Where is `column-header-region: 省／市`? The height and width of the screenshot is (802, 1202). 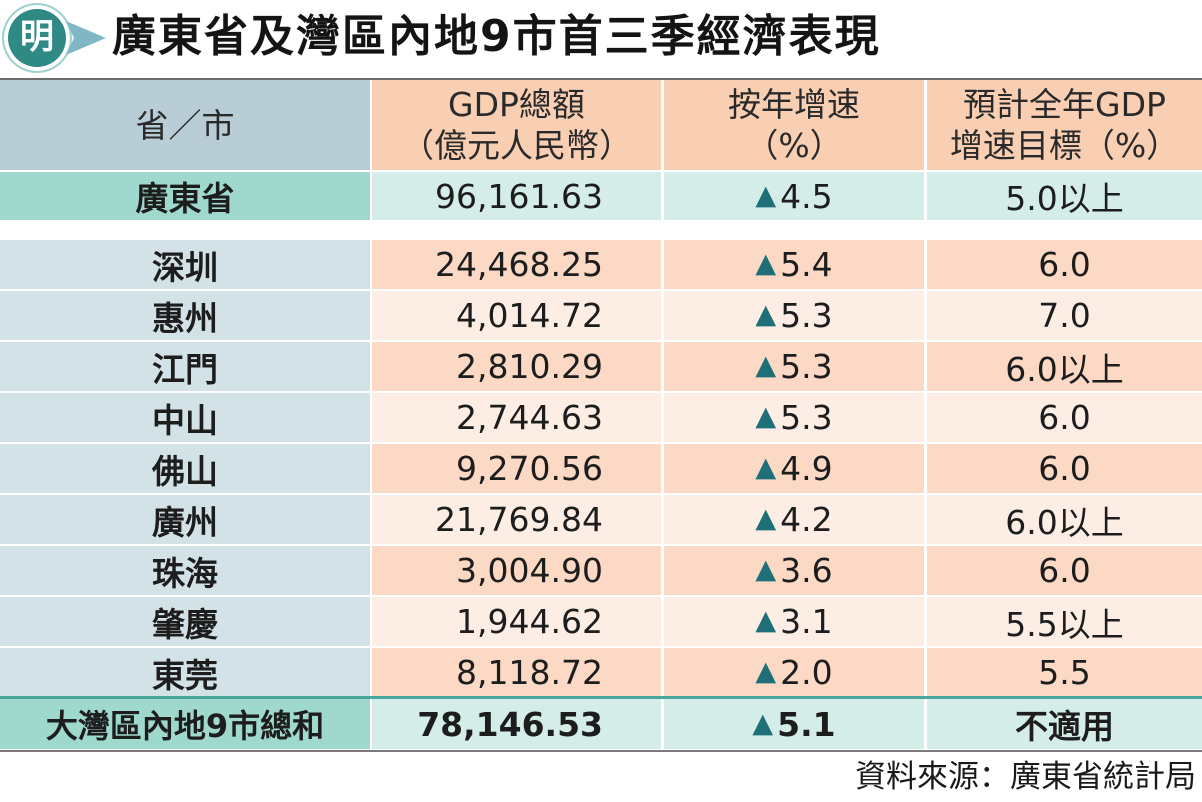 column-header-region: 省／市 is located at coordinates (185, 125).